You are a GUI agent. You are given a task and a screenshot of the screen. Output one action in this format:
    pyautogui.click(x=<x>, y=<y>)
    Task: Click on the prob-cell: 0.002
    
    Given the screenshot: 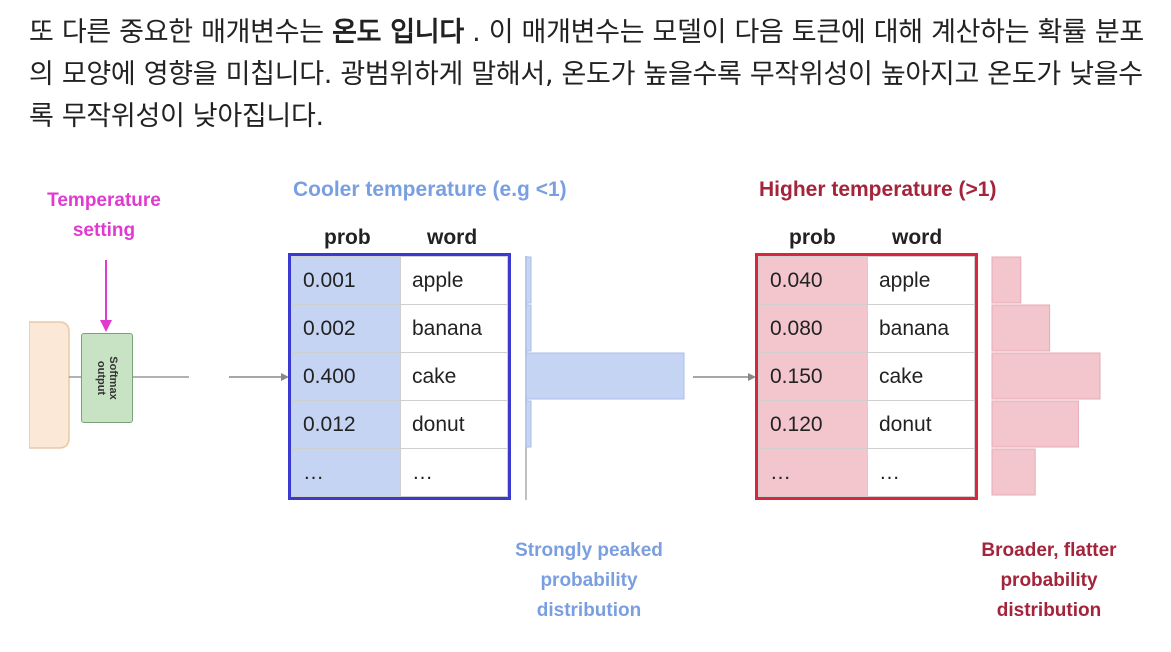 What is the action you would take?
    pyautogui.click(x=346, y=328)
    